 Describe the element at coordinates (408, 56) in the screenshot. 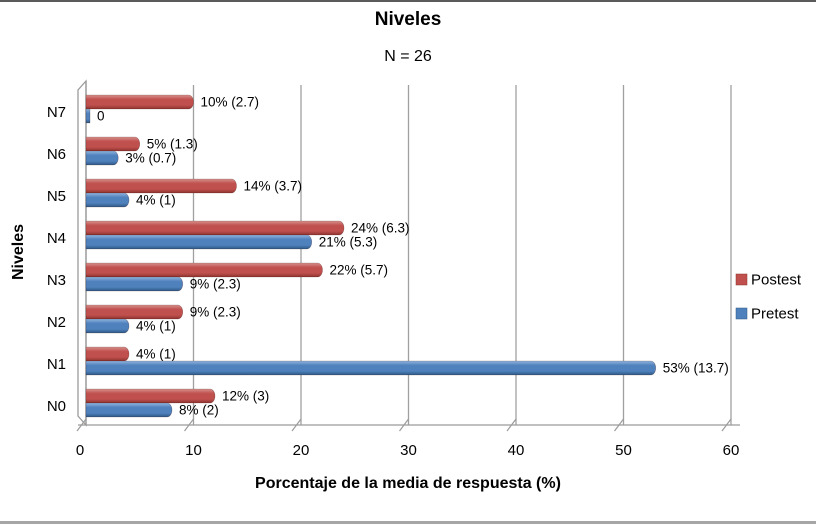

I see `chart-subtitle: N = 26` at that location.